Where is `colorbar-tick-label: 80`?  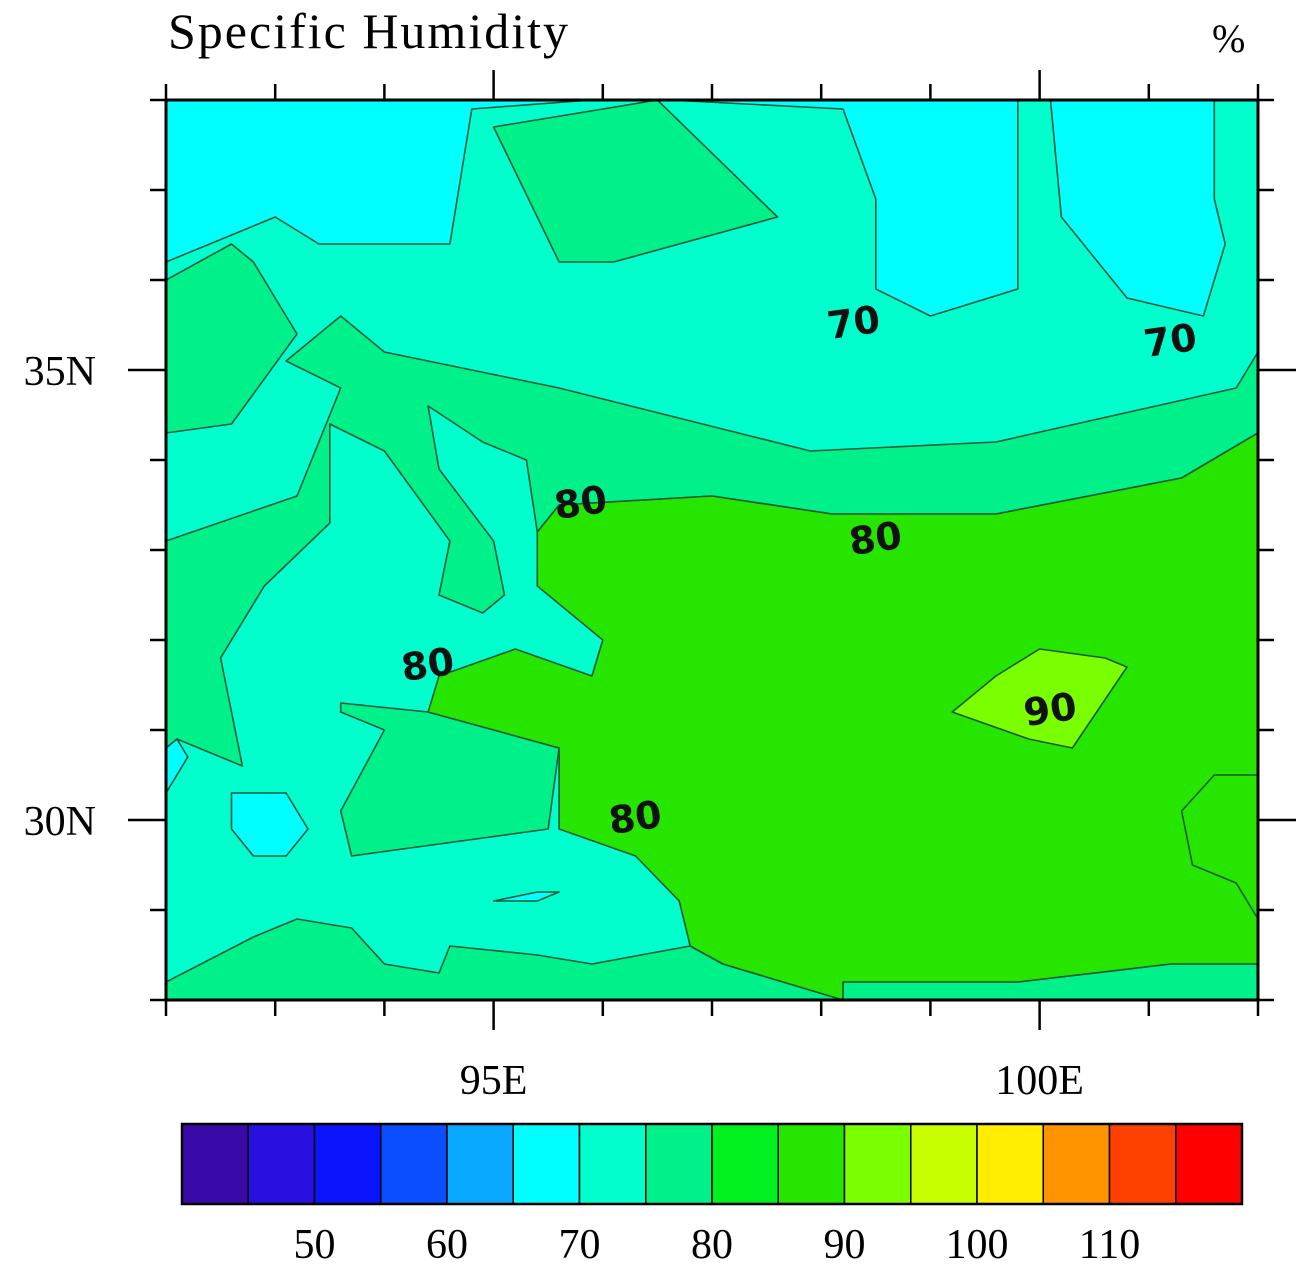
colorbar-tick-label: 80 is located at coordinates (712, 1245).